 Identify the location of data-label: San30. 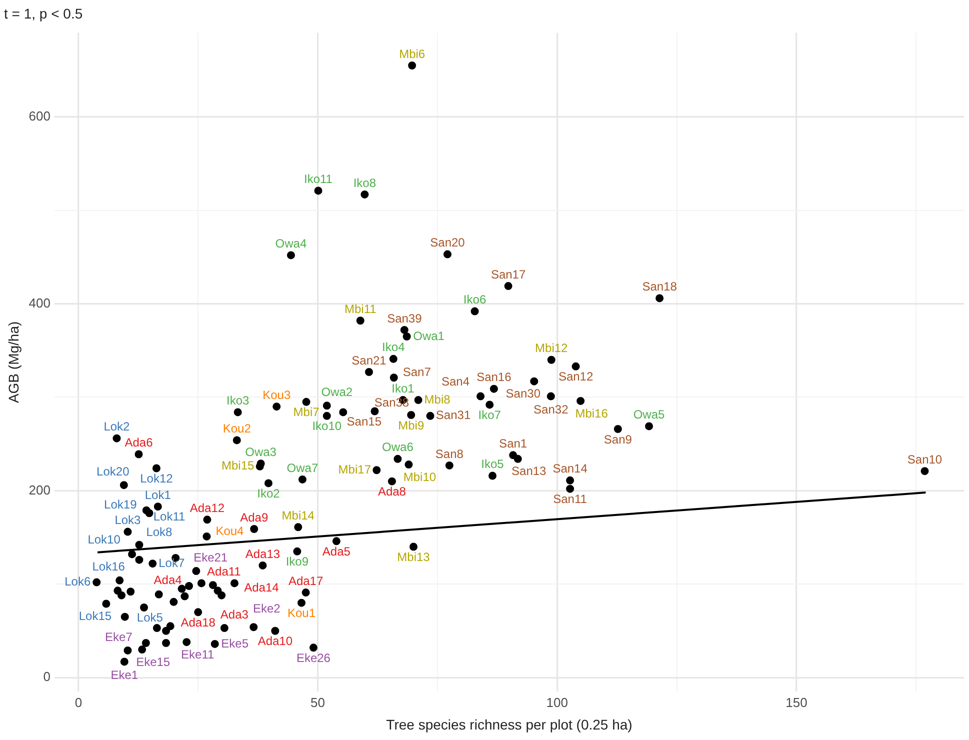
(523, 393).